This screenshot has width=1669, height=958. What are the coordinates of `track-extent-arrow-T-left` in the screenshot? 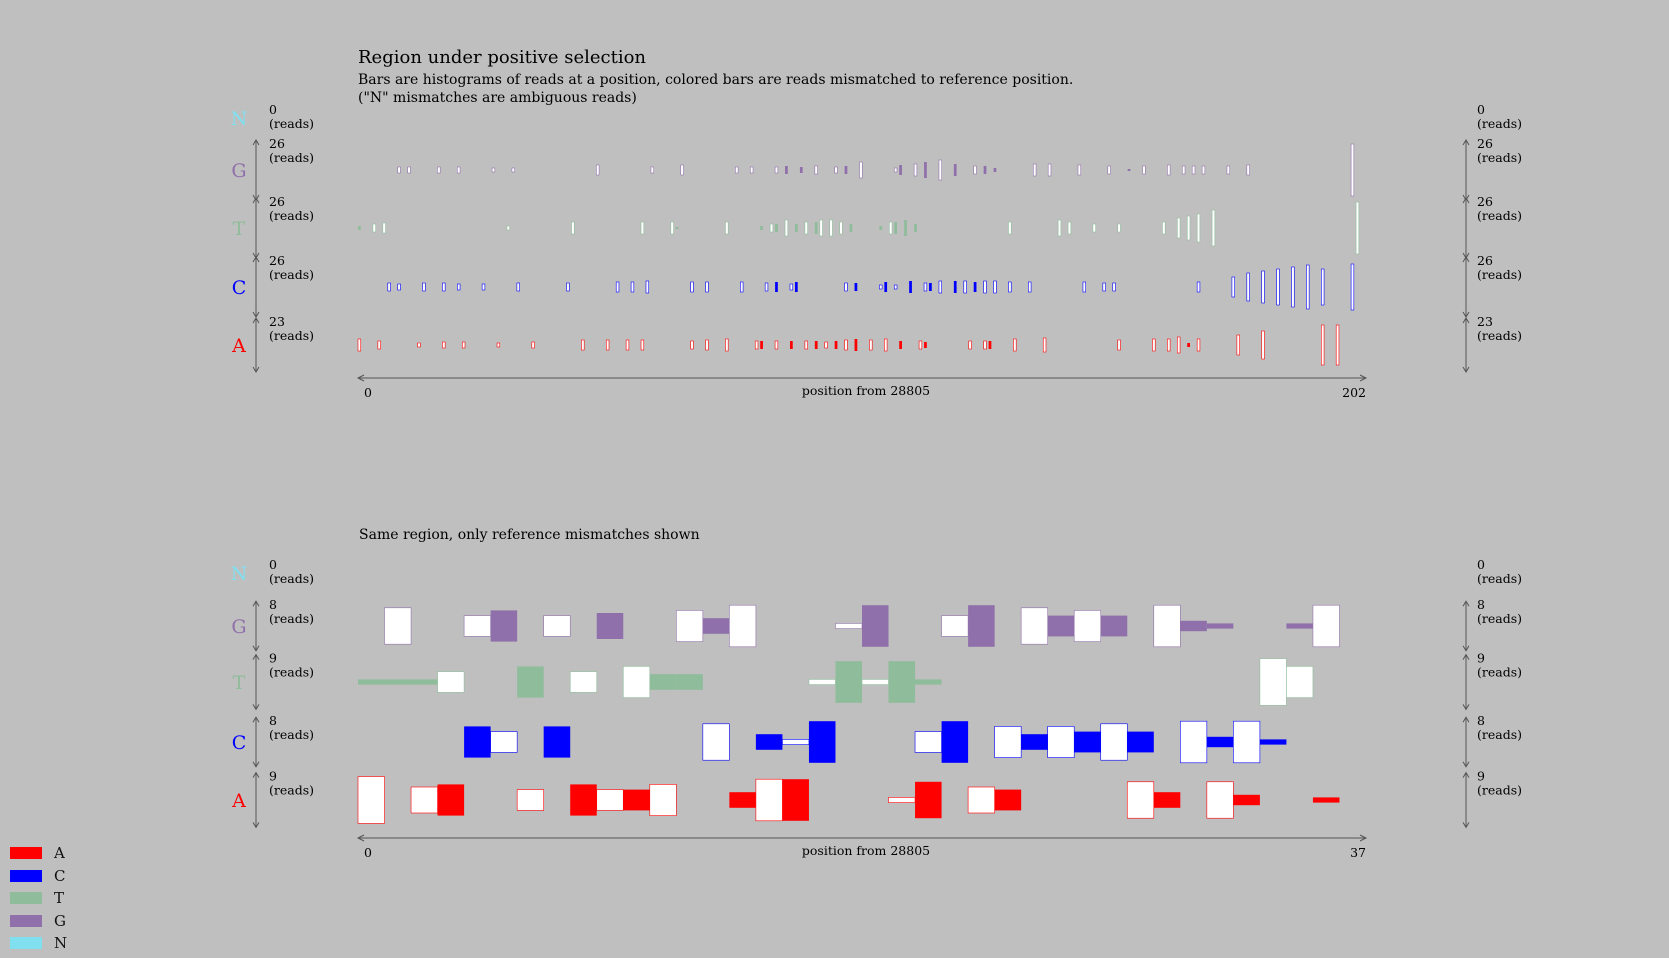 It's located at (256, 682).